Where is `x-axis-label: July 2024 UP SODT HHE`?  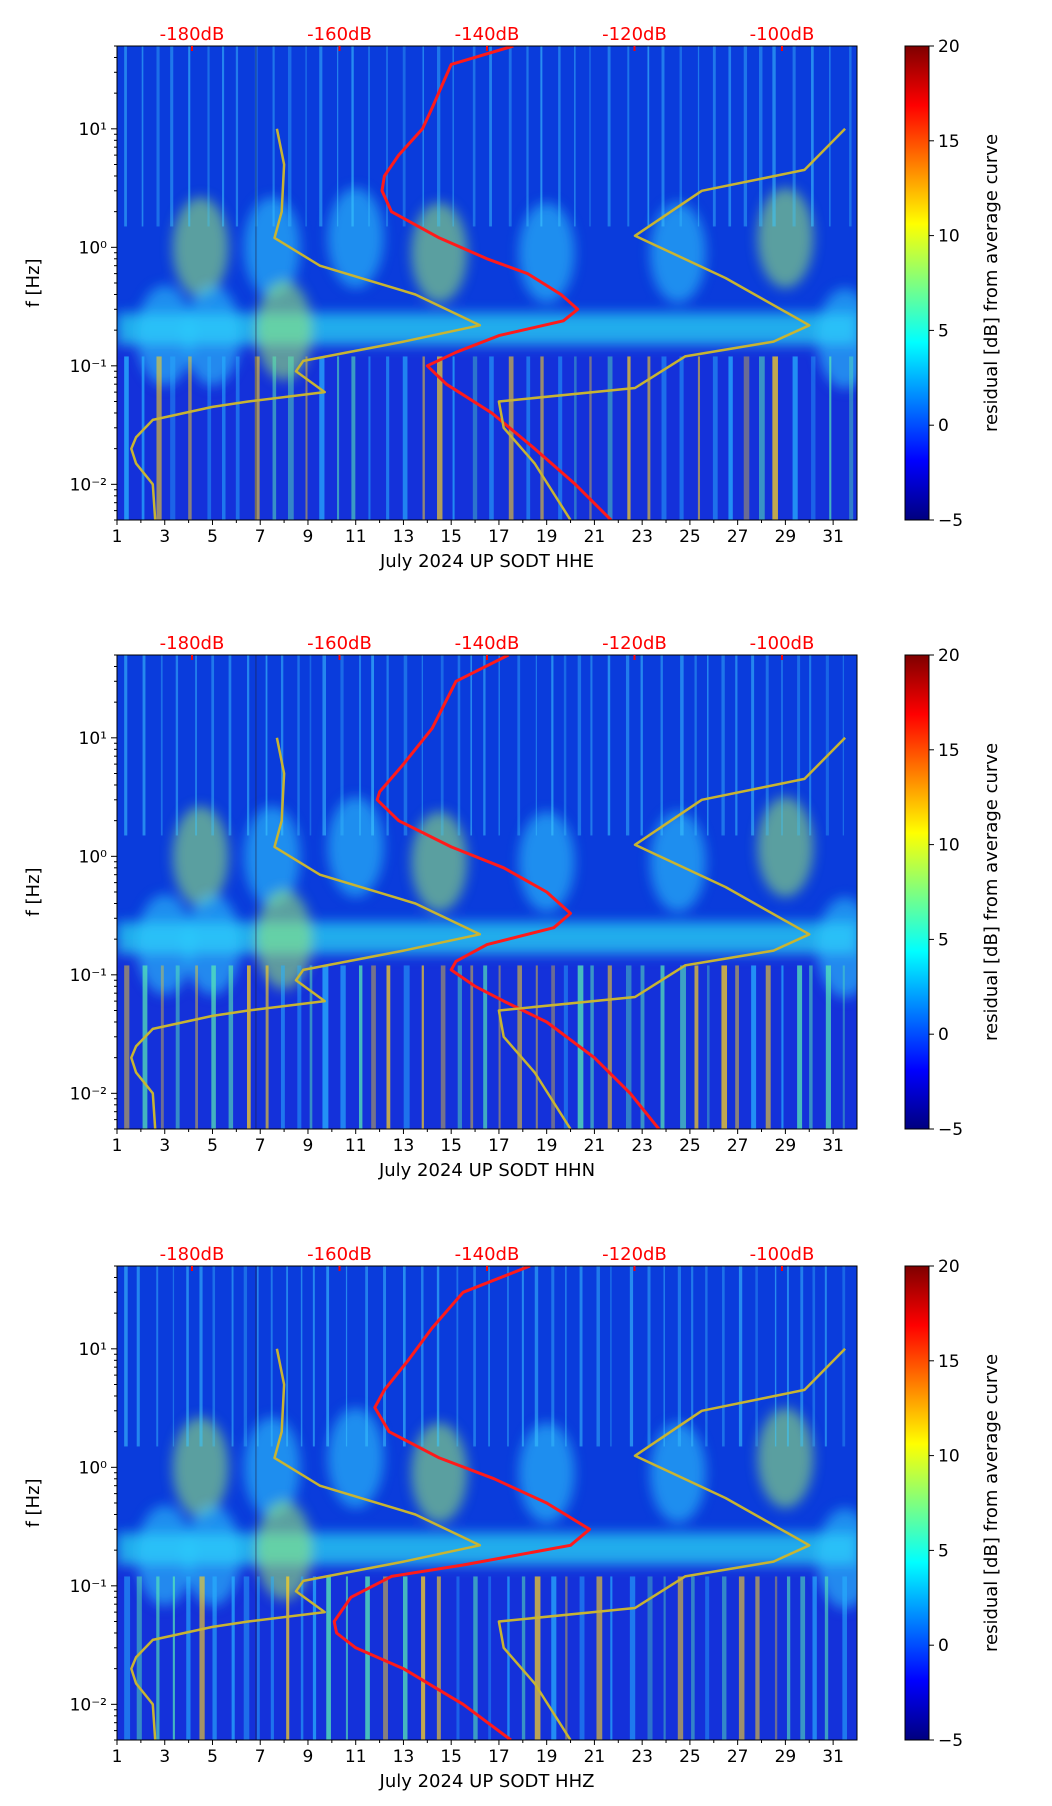 x-axis-label: July 2024 UP SODT HHE is located at coordinates (486, 561).